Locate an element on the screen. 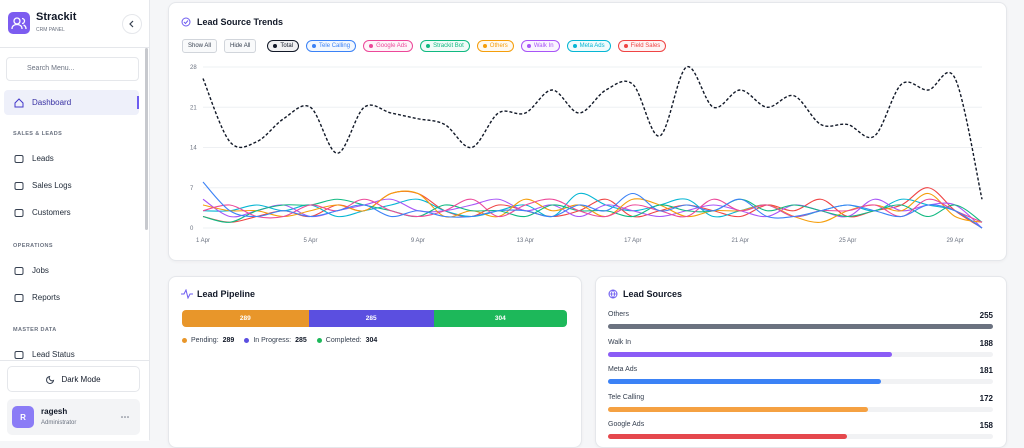  brand-subtitle: CRM PANEL is located at coordinates (50, 30).